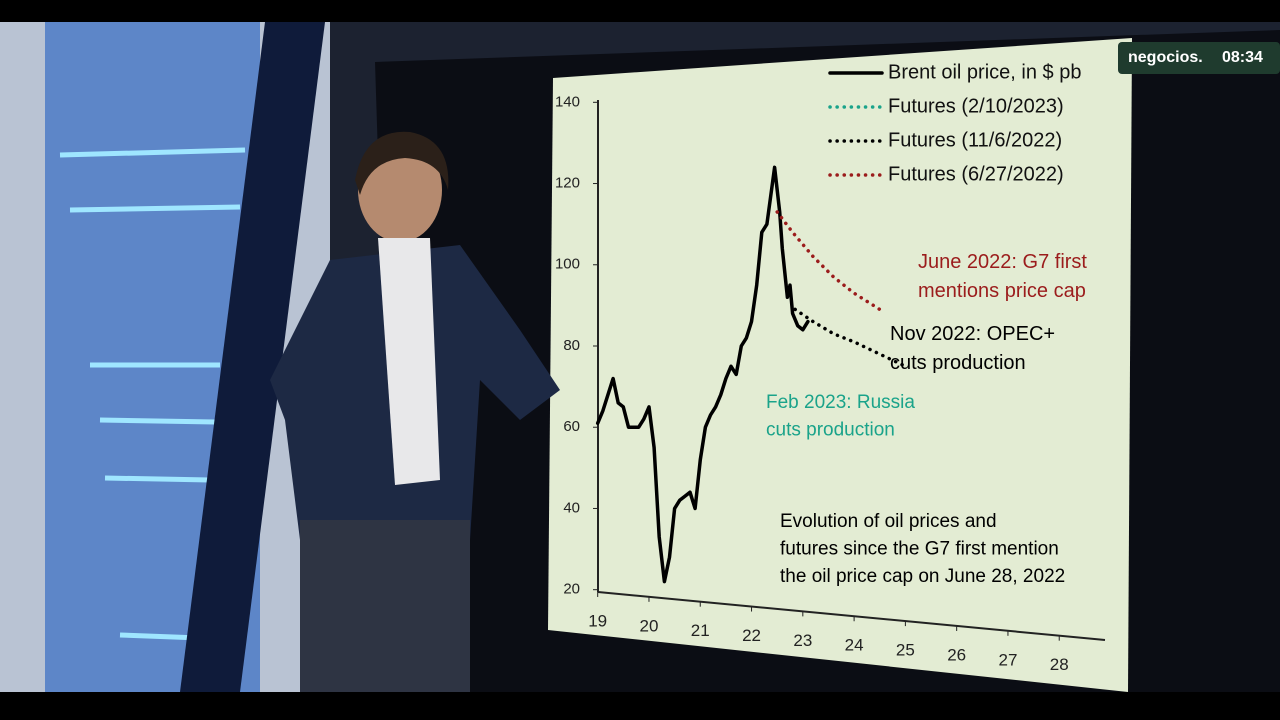 This screenshot has width=1280, height=720. I want to click on y-tick-label: 40, so click(571, 507).